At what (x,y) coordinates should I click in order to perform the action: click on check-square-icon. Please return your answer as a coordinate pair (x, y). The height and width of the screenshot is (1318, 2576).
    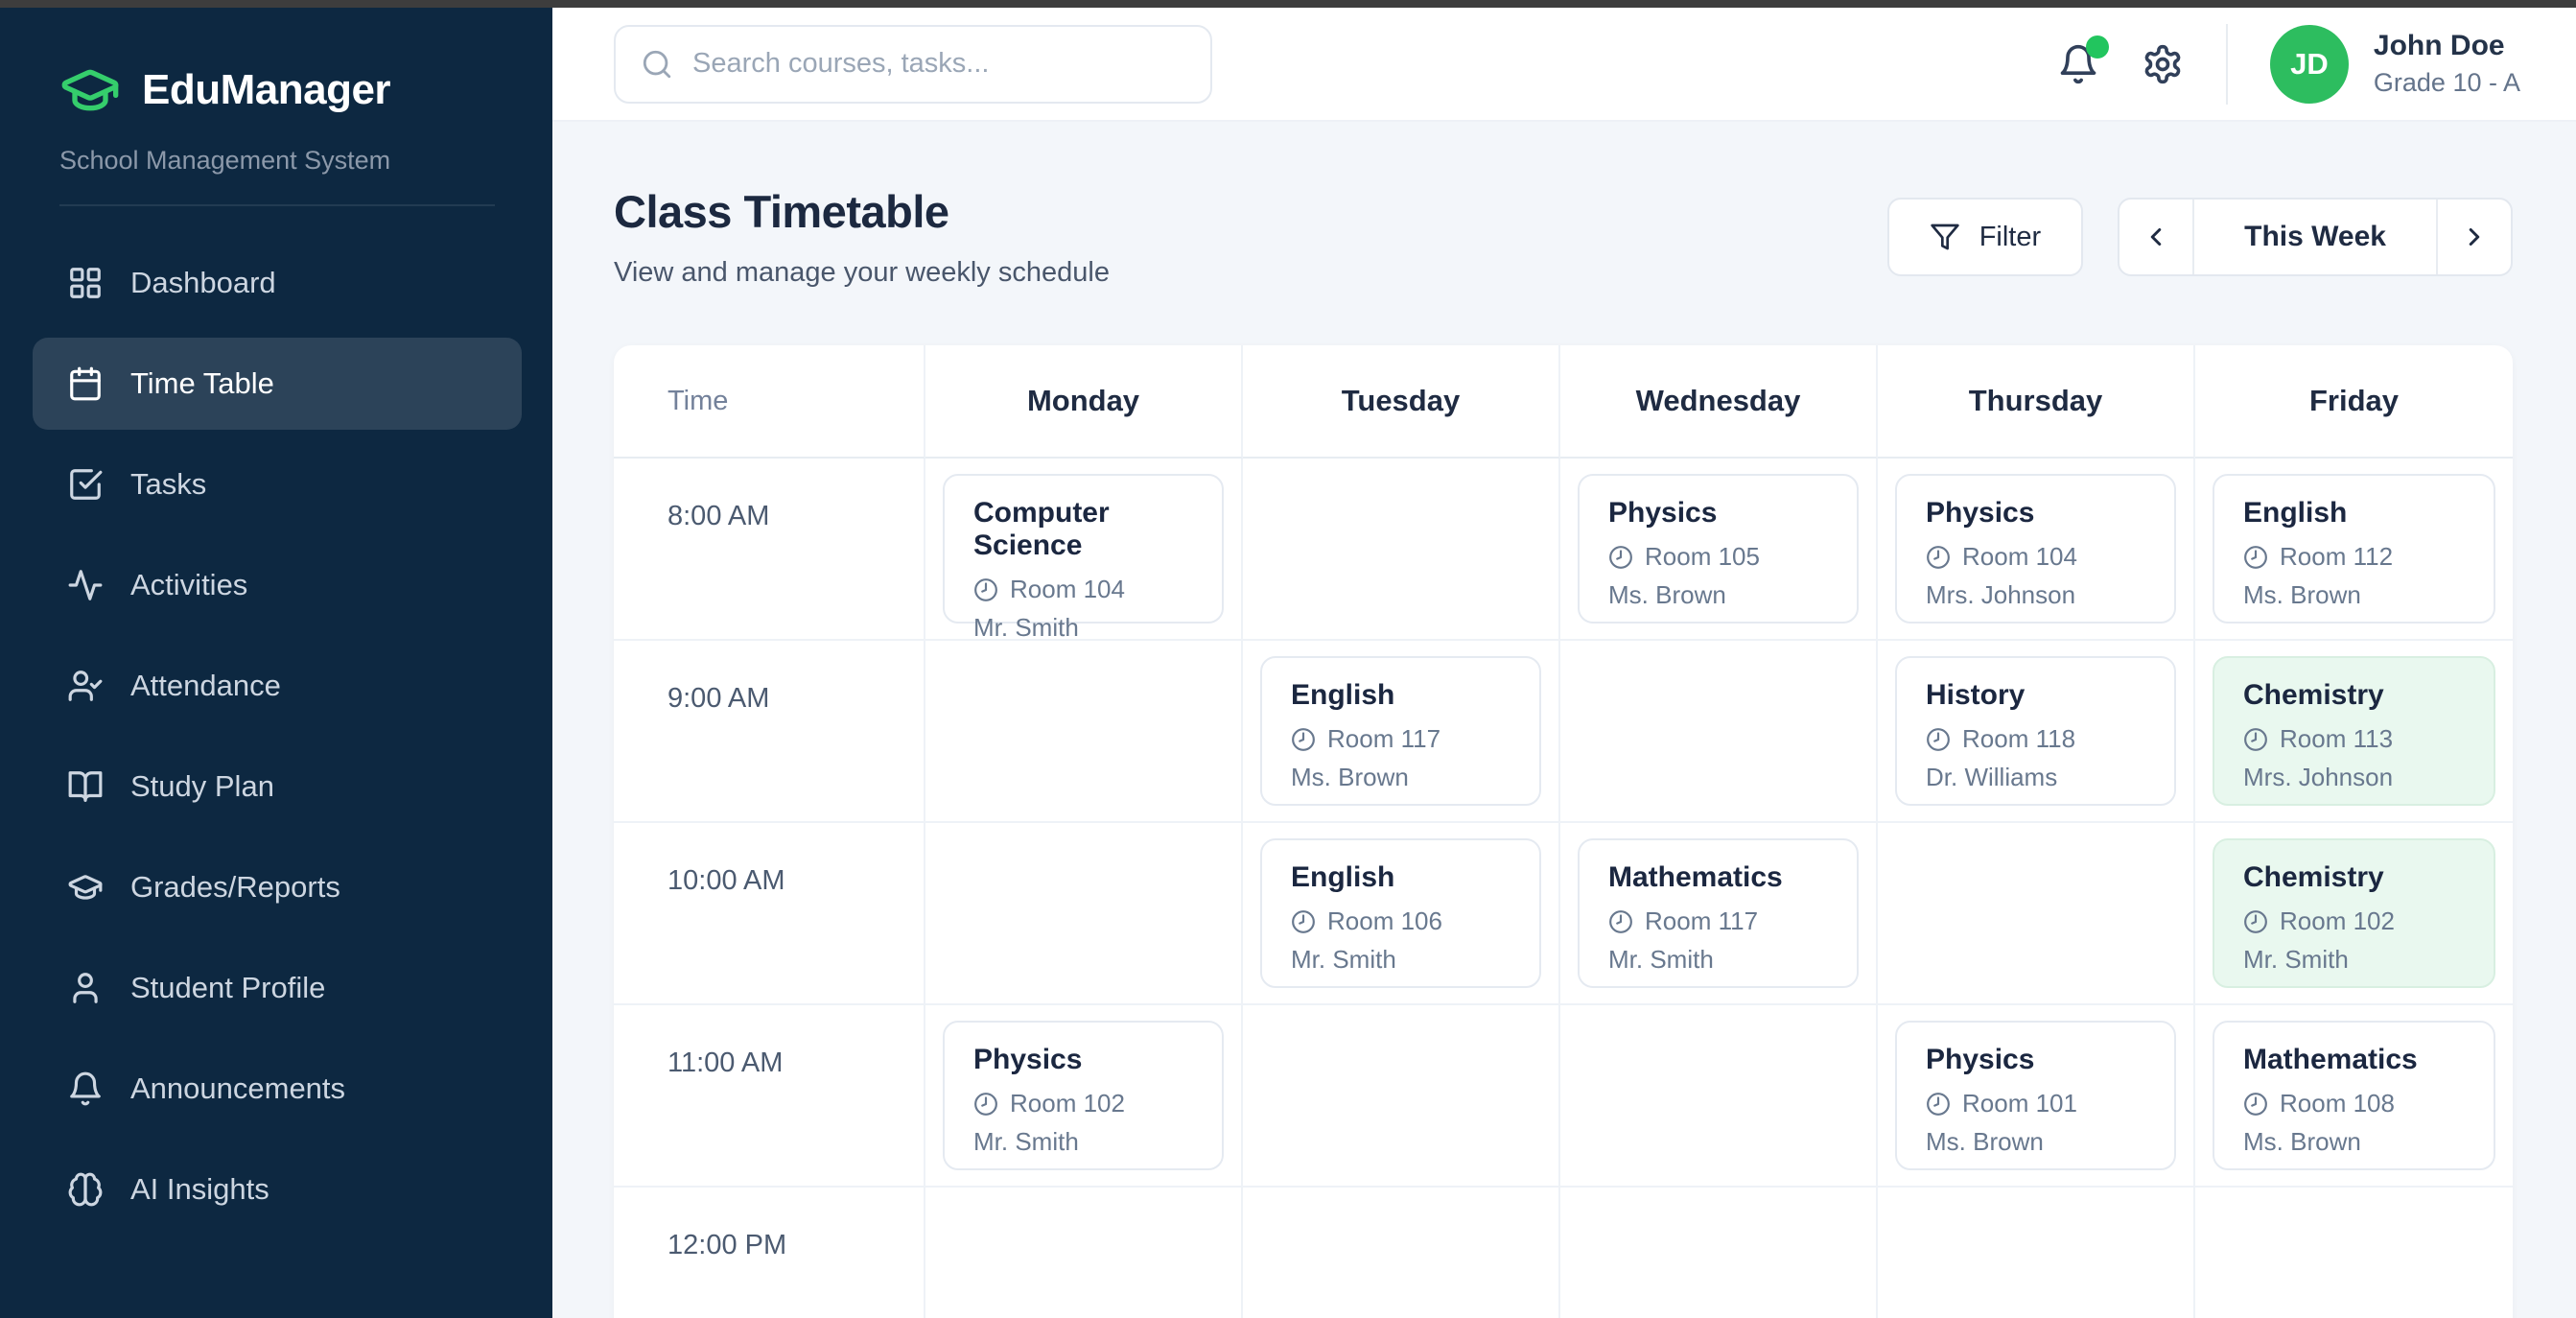
    Looking at the image, I should click on (85, 484).